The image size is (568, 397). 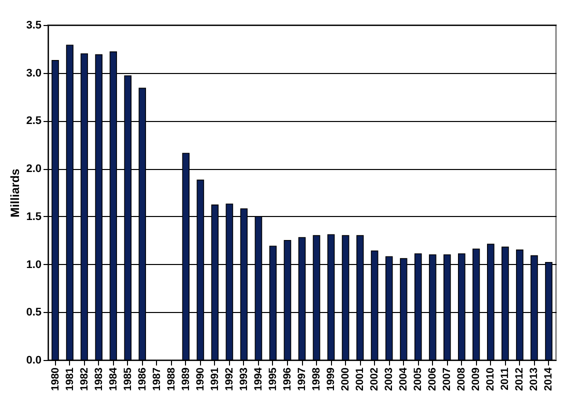 I want to click on x-tick-label: 1984, so click(x=113, y=379).